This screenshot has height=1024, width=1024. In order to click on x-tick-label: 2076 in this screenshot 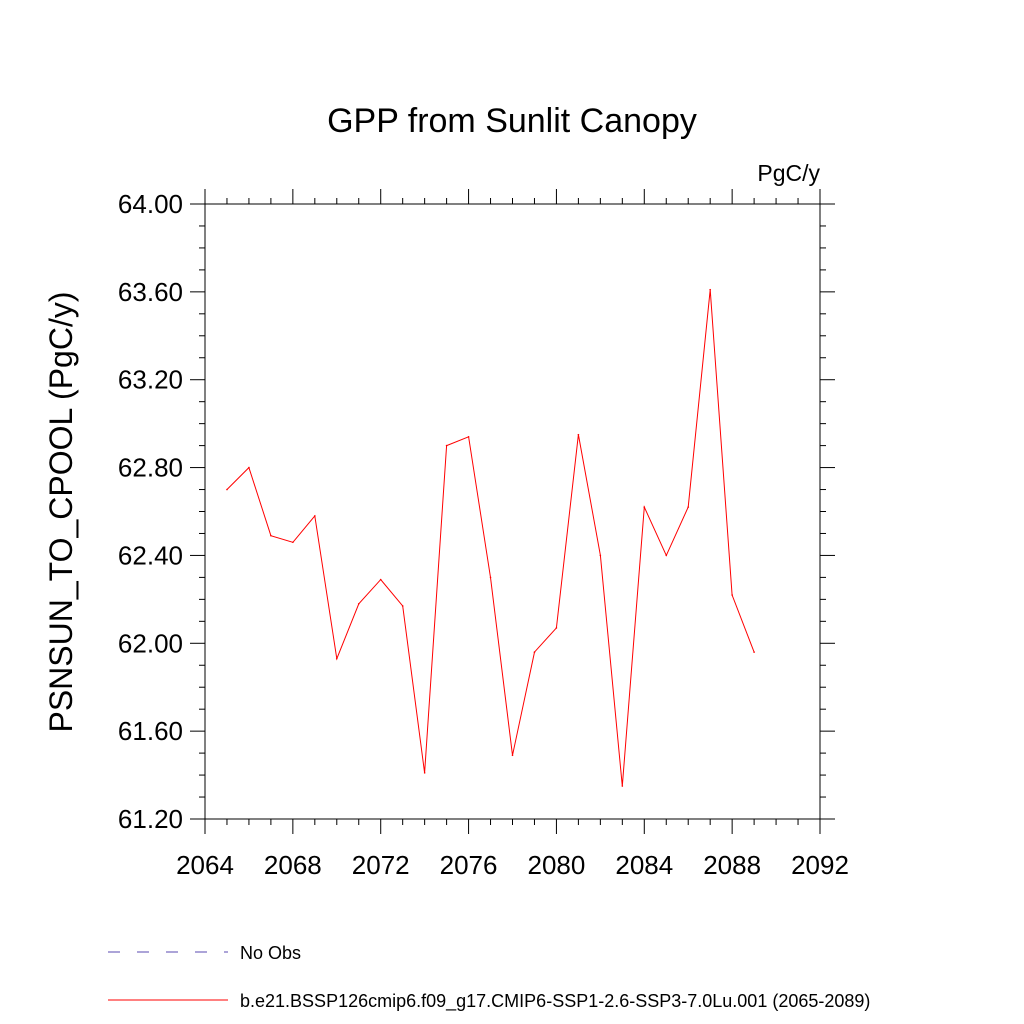, I will do `click(469, 865)`.